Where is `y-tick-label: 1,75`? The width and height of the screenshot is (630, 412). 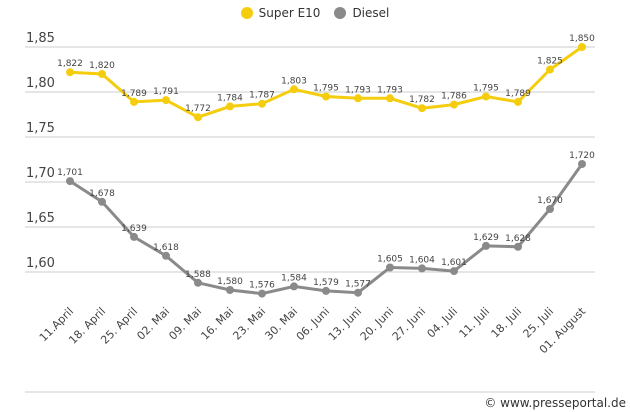 y-tick-label: 1,75 is located at coordinates (40, 128).